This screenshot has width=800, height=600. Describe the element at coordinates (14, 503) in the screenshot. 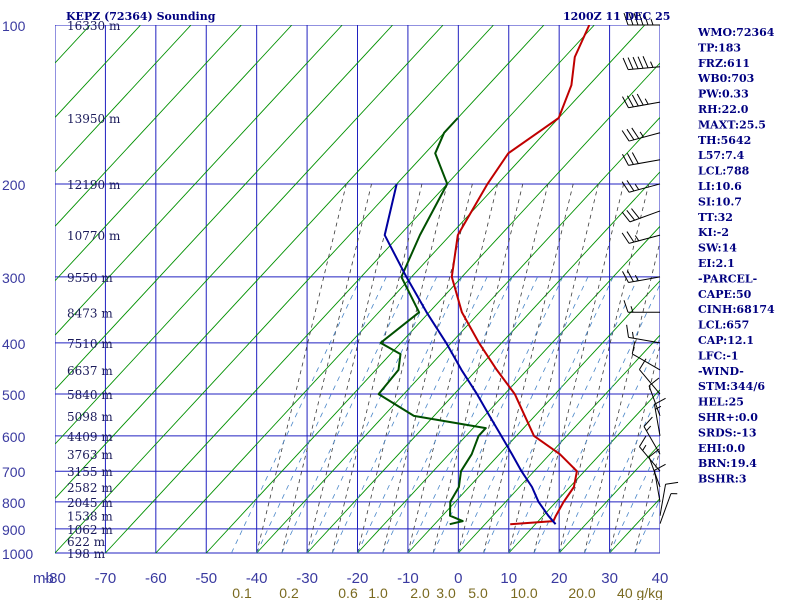

I see `pressure-tick-label: 800` at that location.